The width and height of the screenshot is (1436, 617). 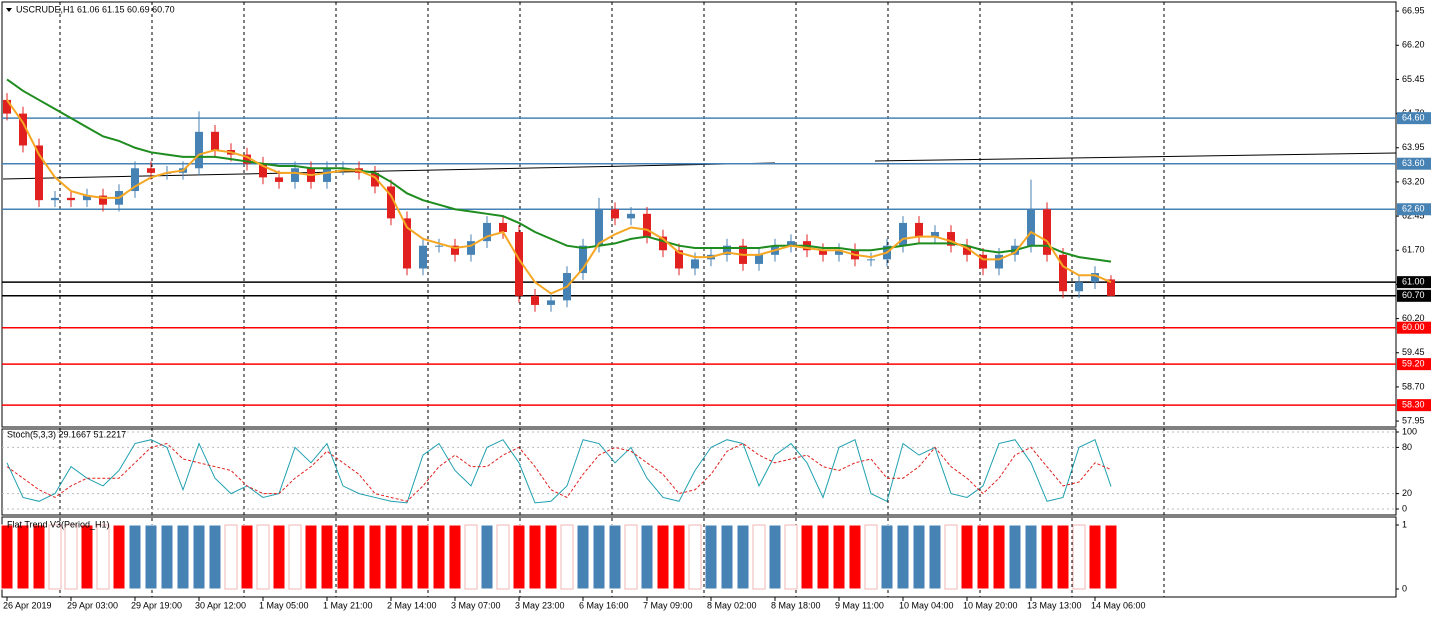 I want to click on main-header: USCRUDE,H1 61.06 61.15 60.69 60.70, so click(x=95, y=9).